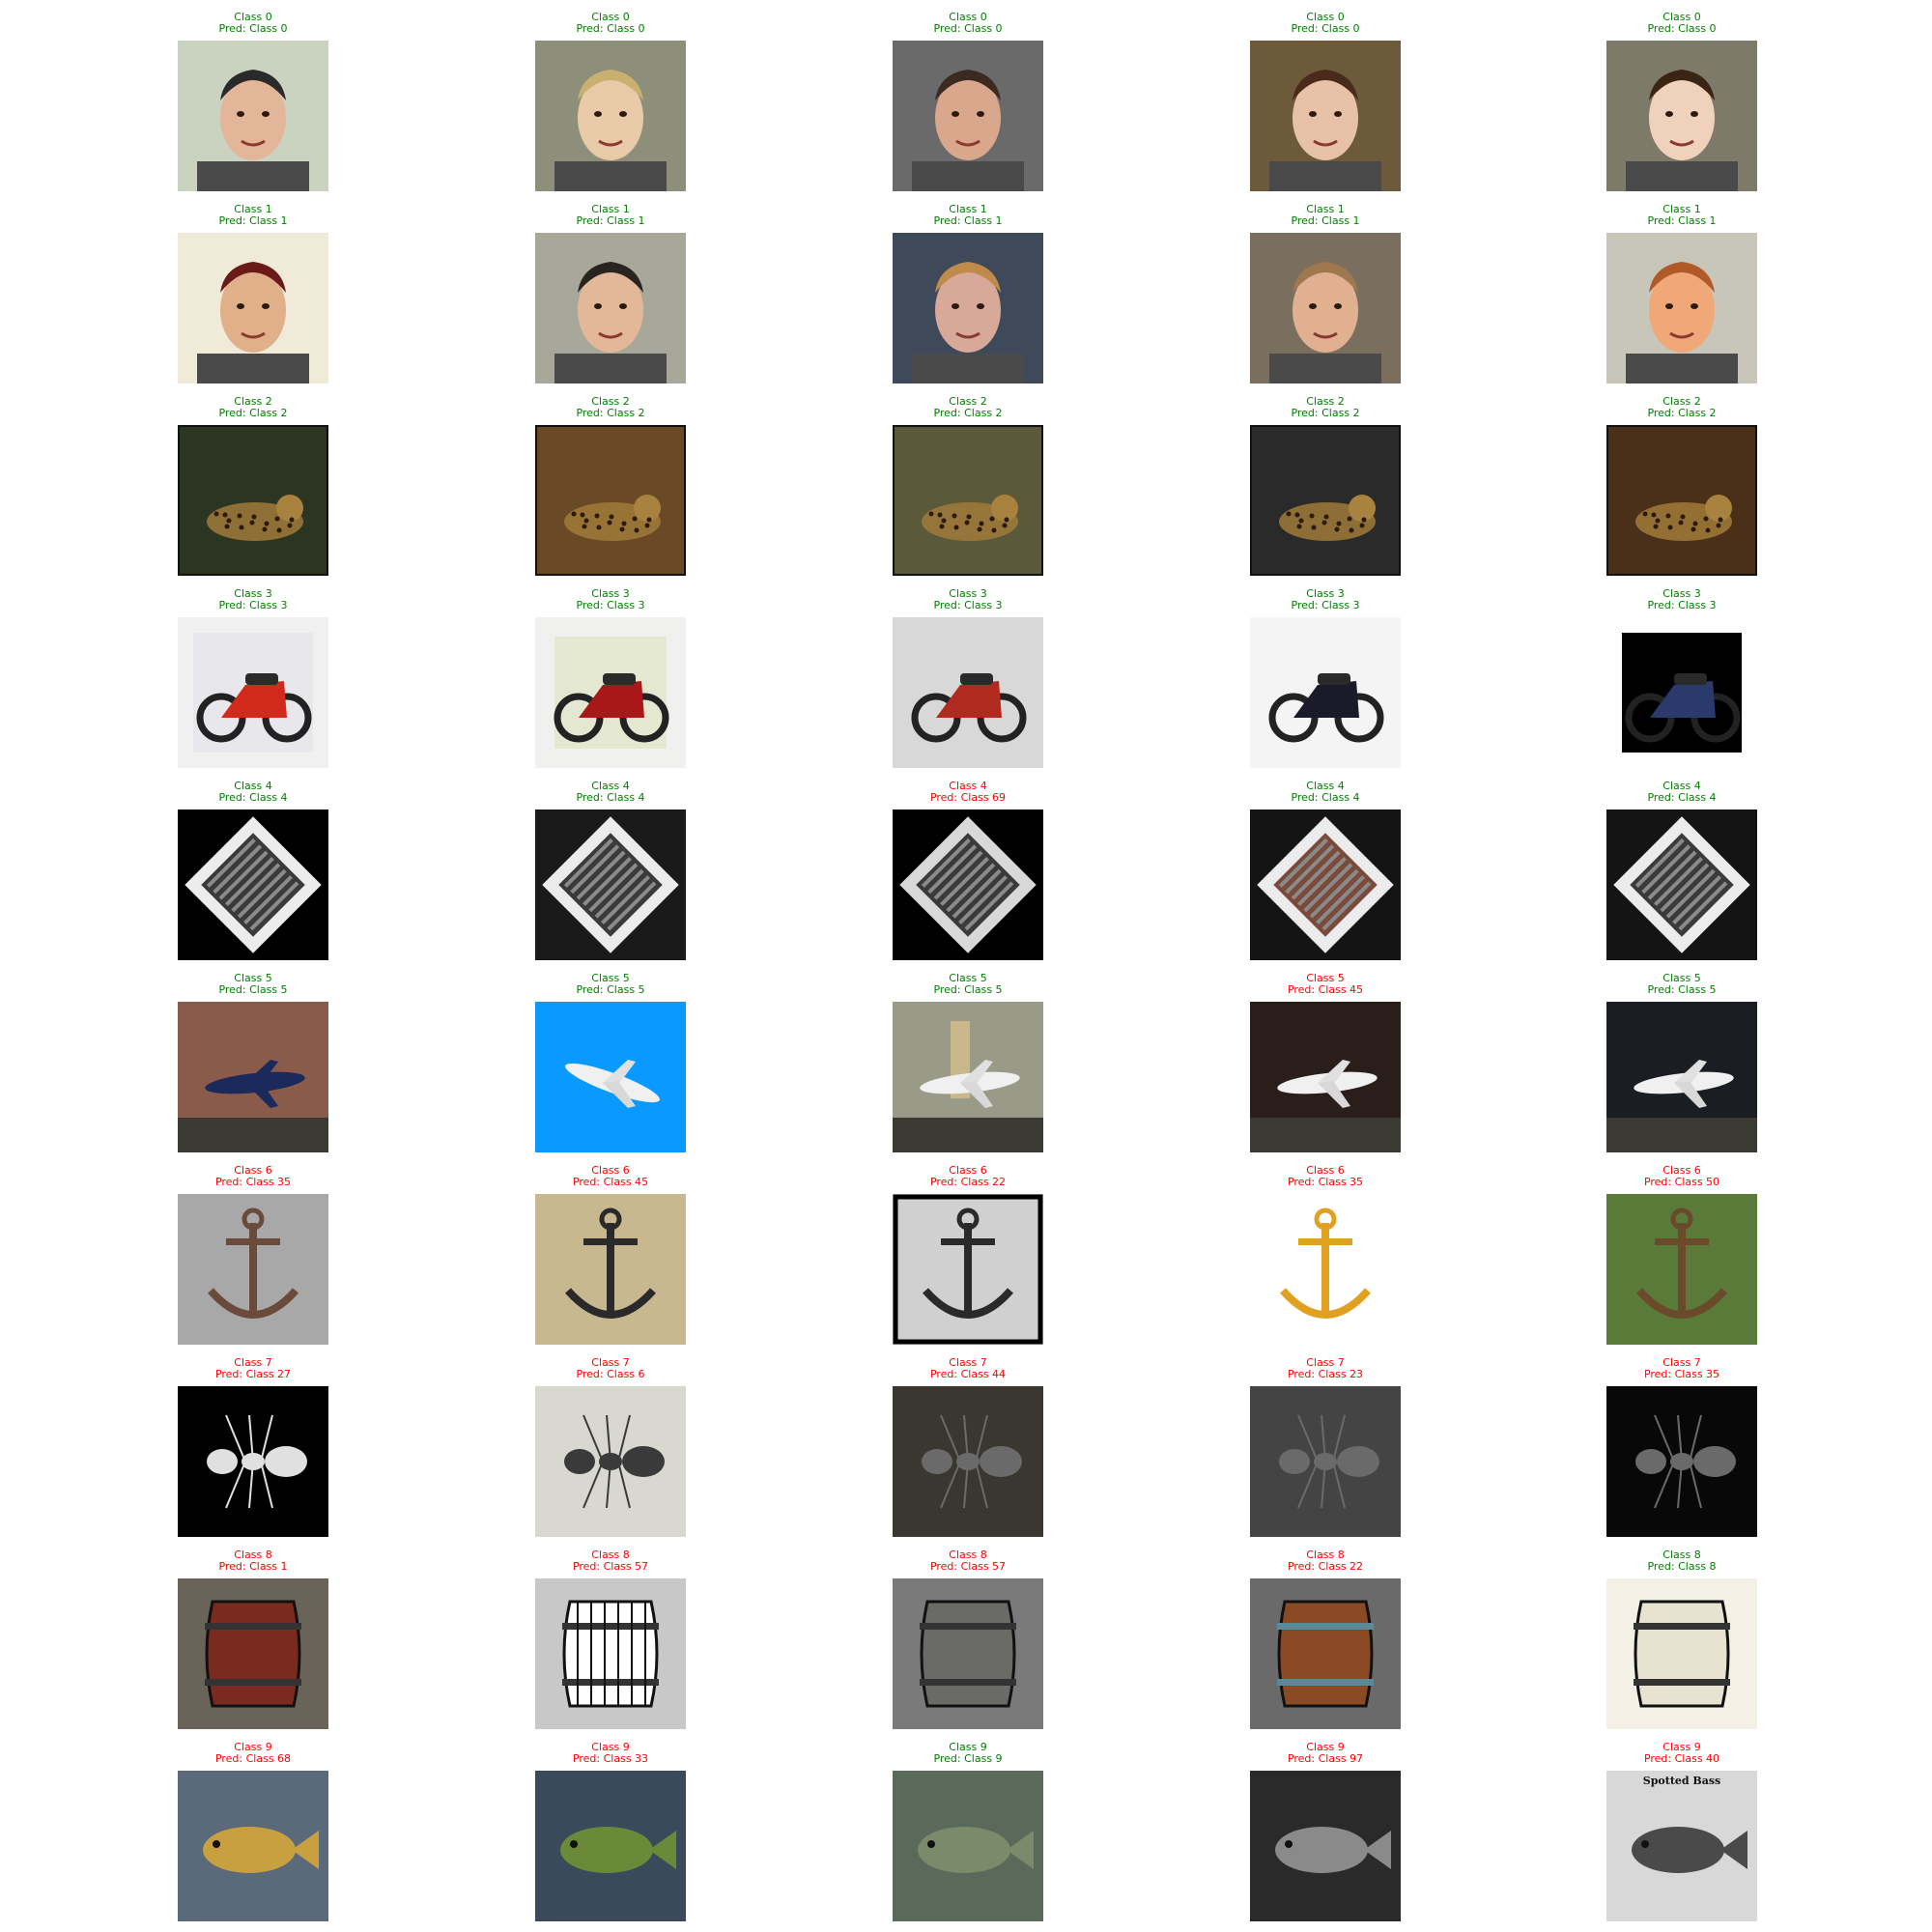 The width and height of the screenshot is (1932, 1932). I want to click on cell-title: Class 7 Pred: Class 27, so click(253, 1368).